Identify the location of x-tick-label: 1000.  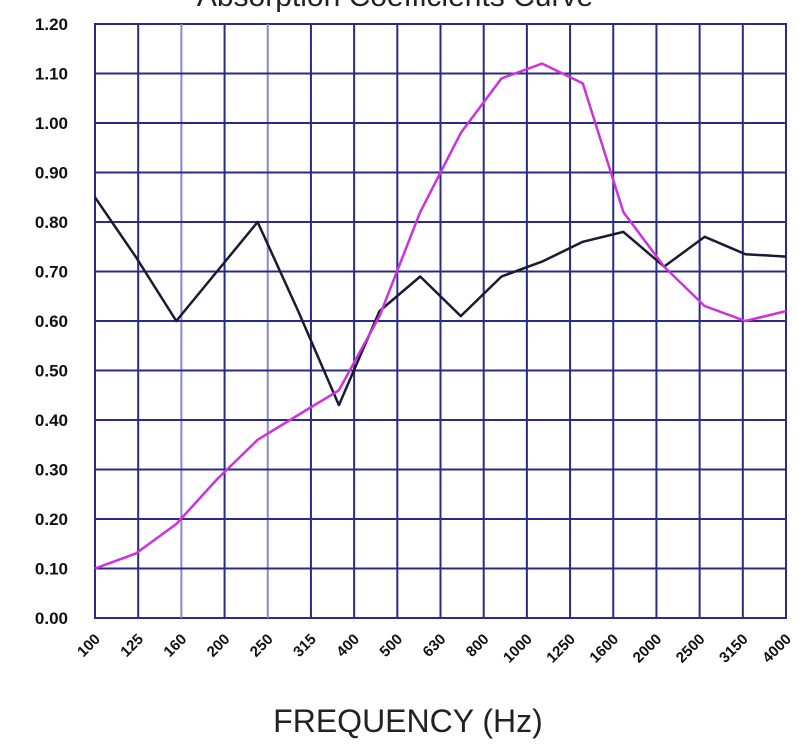
(518, 649).